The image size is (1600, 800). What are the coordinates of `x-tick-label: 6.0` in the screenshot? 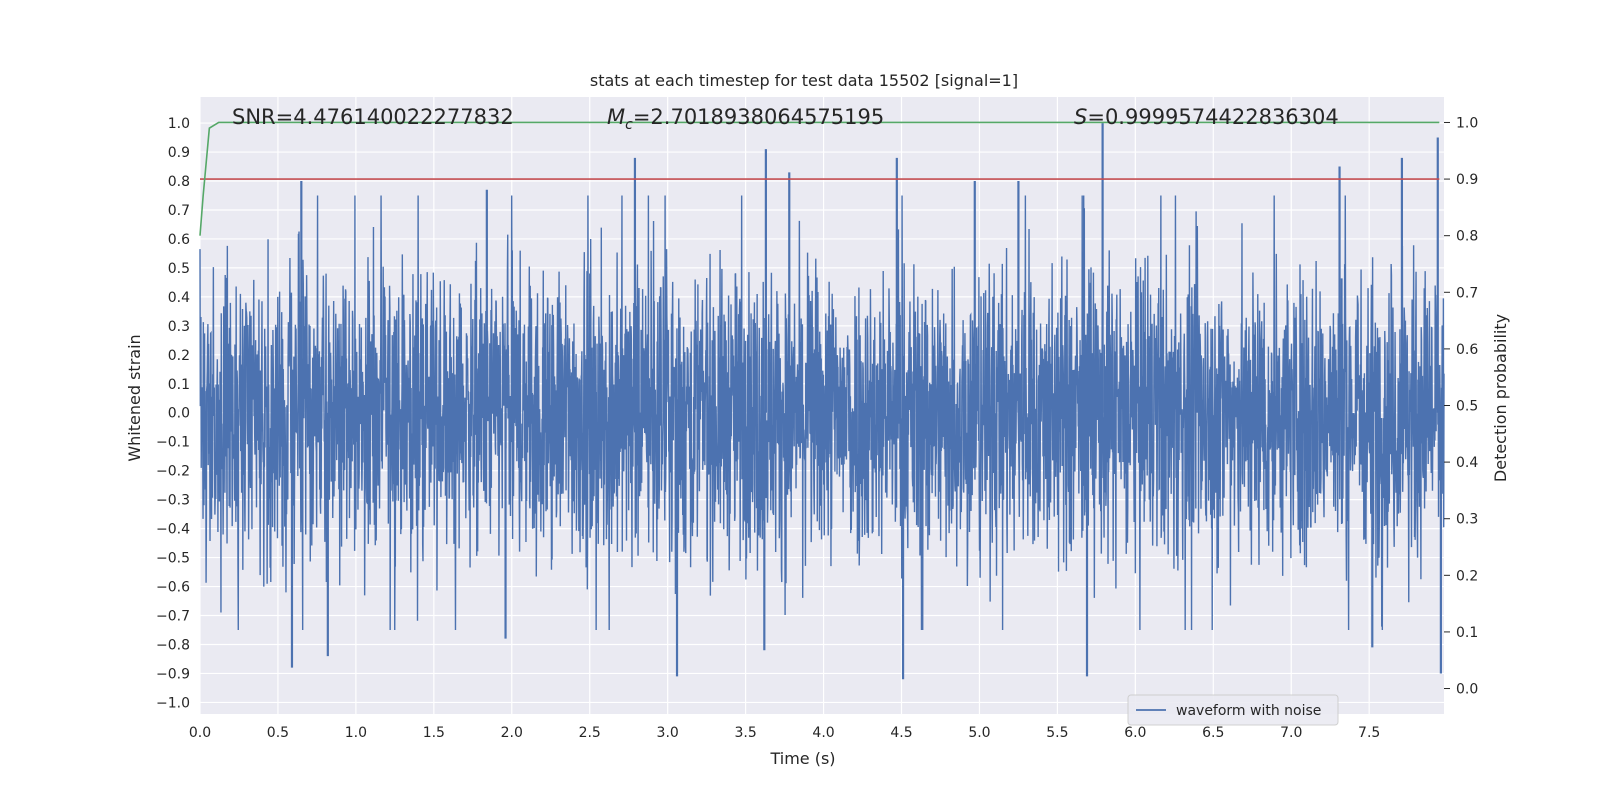 It's located at (1135, 733).